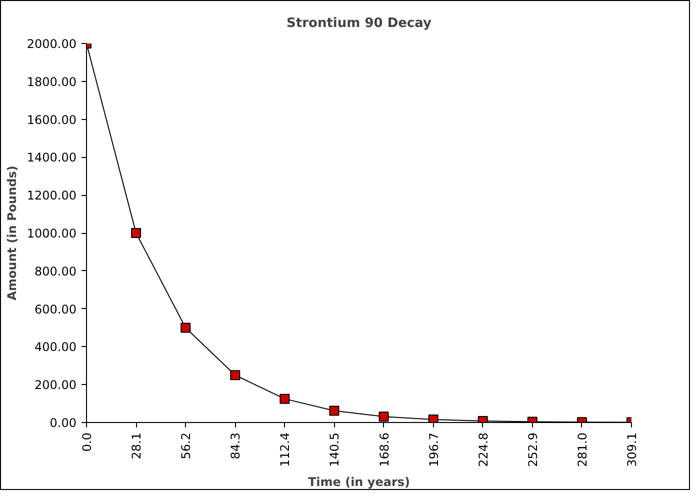 The width and height of the screenshot is (697, 497). Describe the element at coordinates (55, 347) in the screenshot. I see `y-tick-label: 400.00` at that location.